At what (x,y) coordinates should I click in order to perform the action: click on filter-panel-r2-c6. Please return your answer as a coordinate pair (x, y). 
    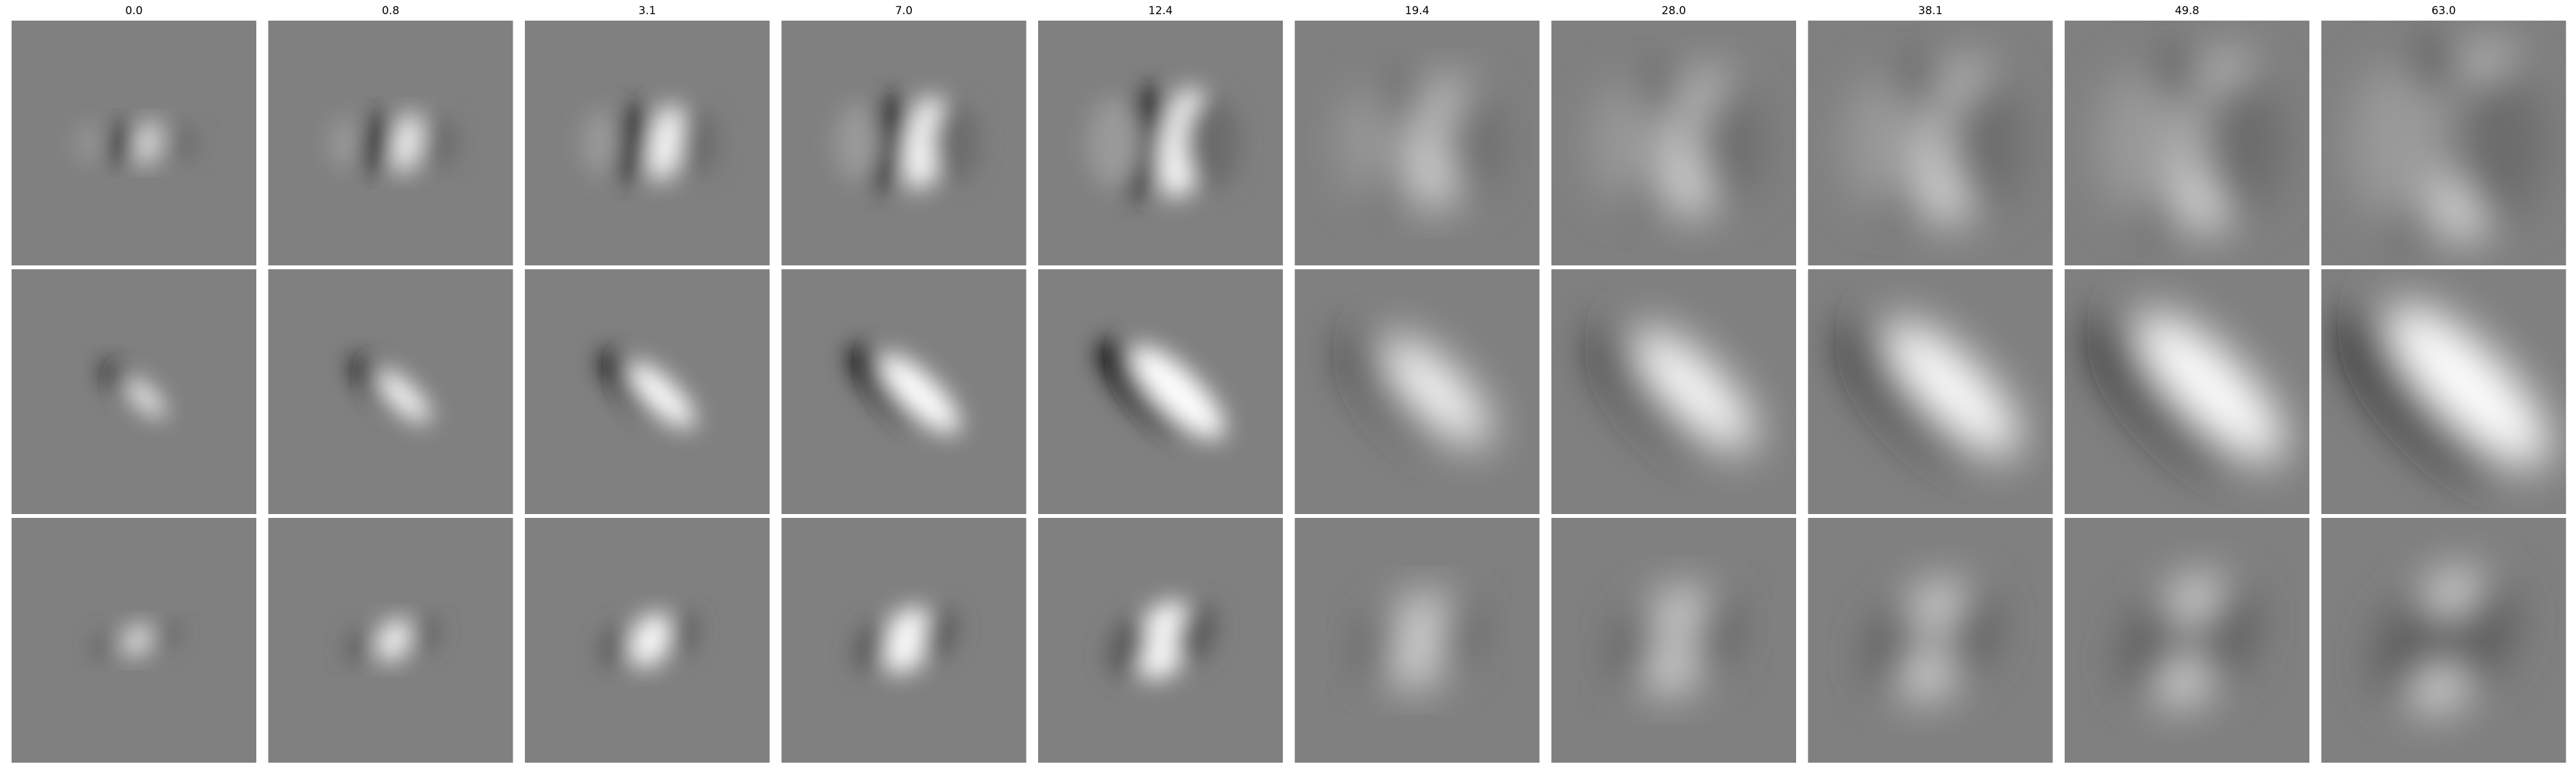
    Looking at the image, I should click on (1673, 640).